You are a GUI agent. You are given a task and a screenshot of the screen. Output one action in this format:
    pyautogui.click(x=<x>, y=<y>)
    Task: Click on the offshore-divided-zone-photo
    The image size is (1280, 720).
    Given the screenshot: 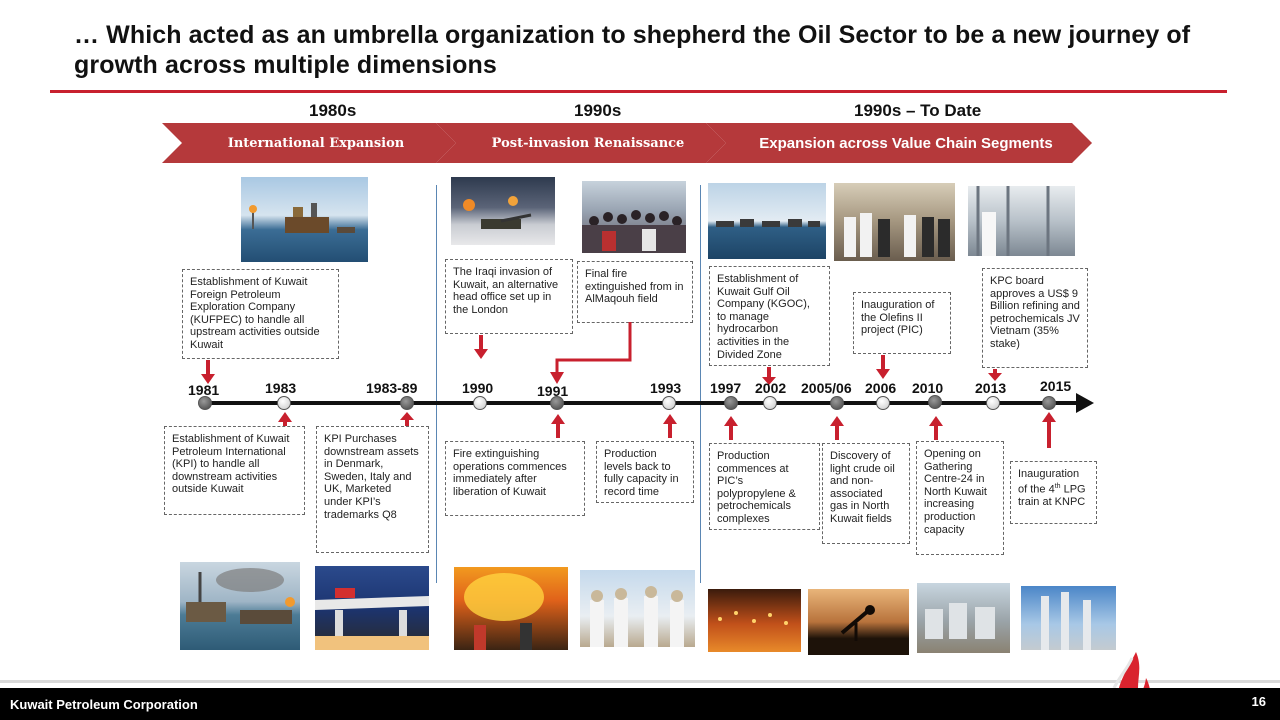 What is the action you would take?
    pyautogui.click(x=767, y=221)
    